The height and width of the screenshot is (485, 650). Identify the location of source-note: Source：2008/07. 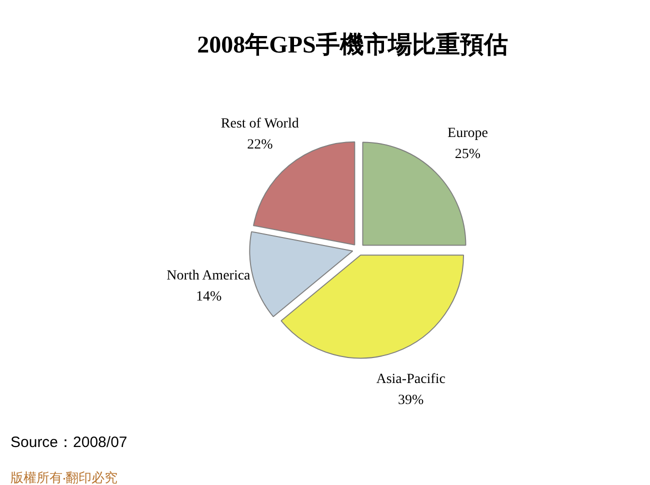
(69, 442).